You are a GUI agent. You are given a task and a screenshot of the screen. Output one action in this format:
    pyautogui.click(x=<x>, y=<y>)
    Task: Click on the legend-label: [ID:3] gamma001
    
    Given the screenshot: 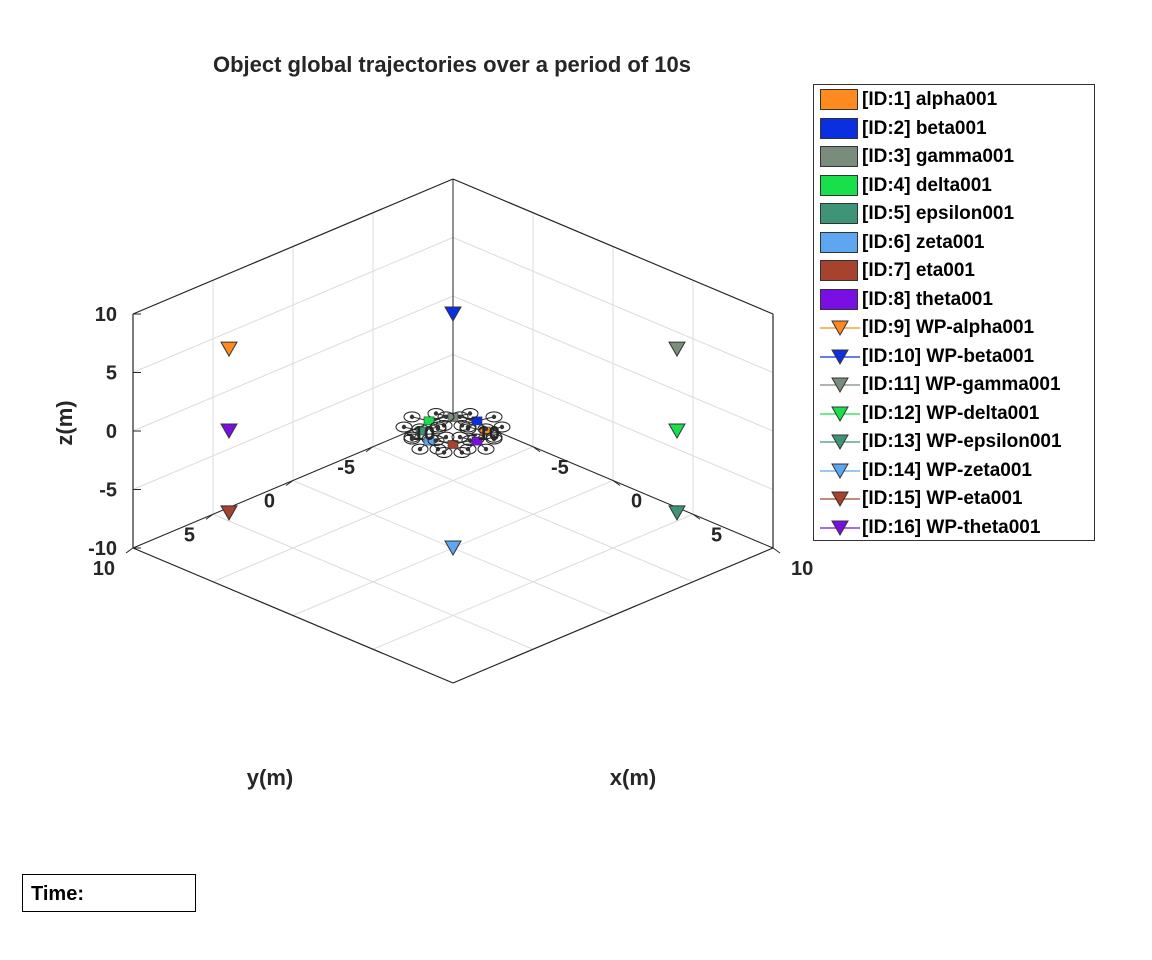 What is the action you would take?
    pyautogui.click(x=938, y=156)
    